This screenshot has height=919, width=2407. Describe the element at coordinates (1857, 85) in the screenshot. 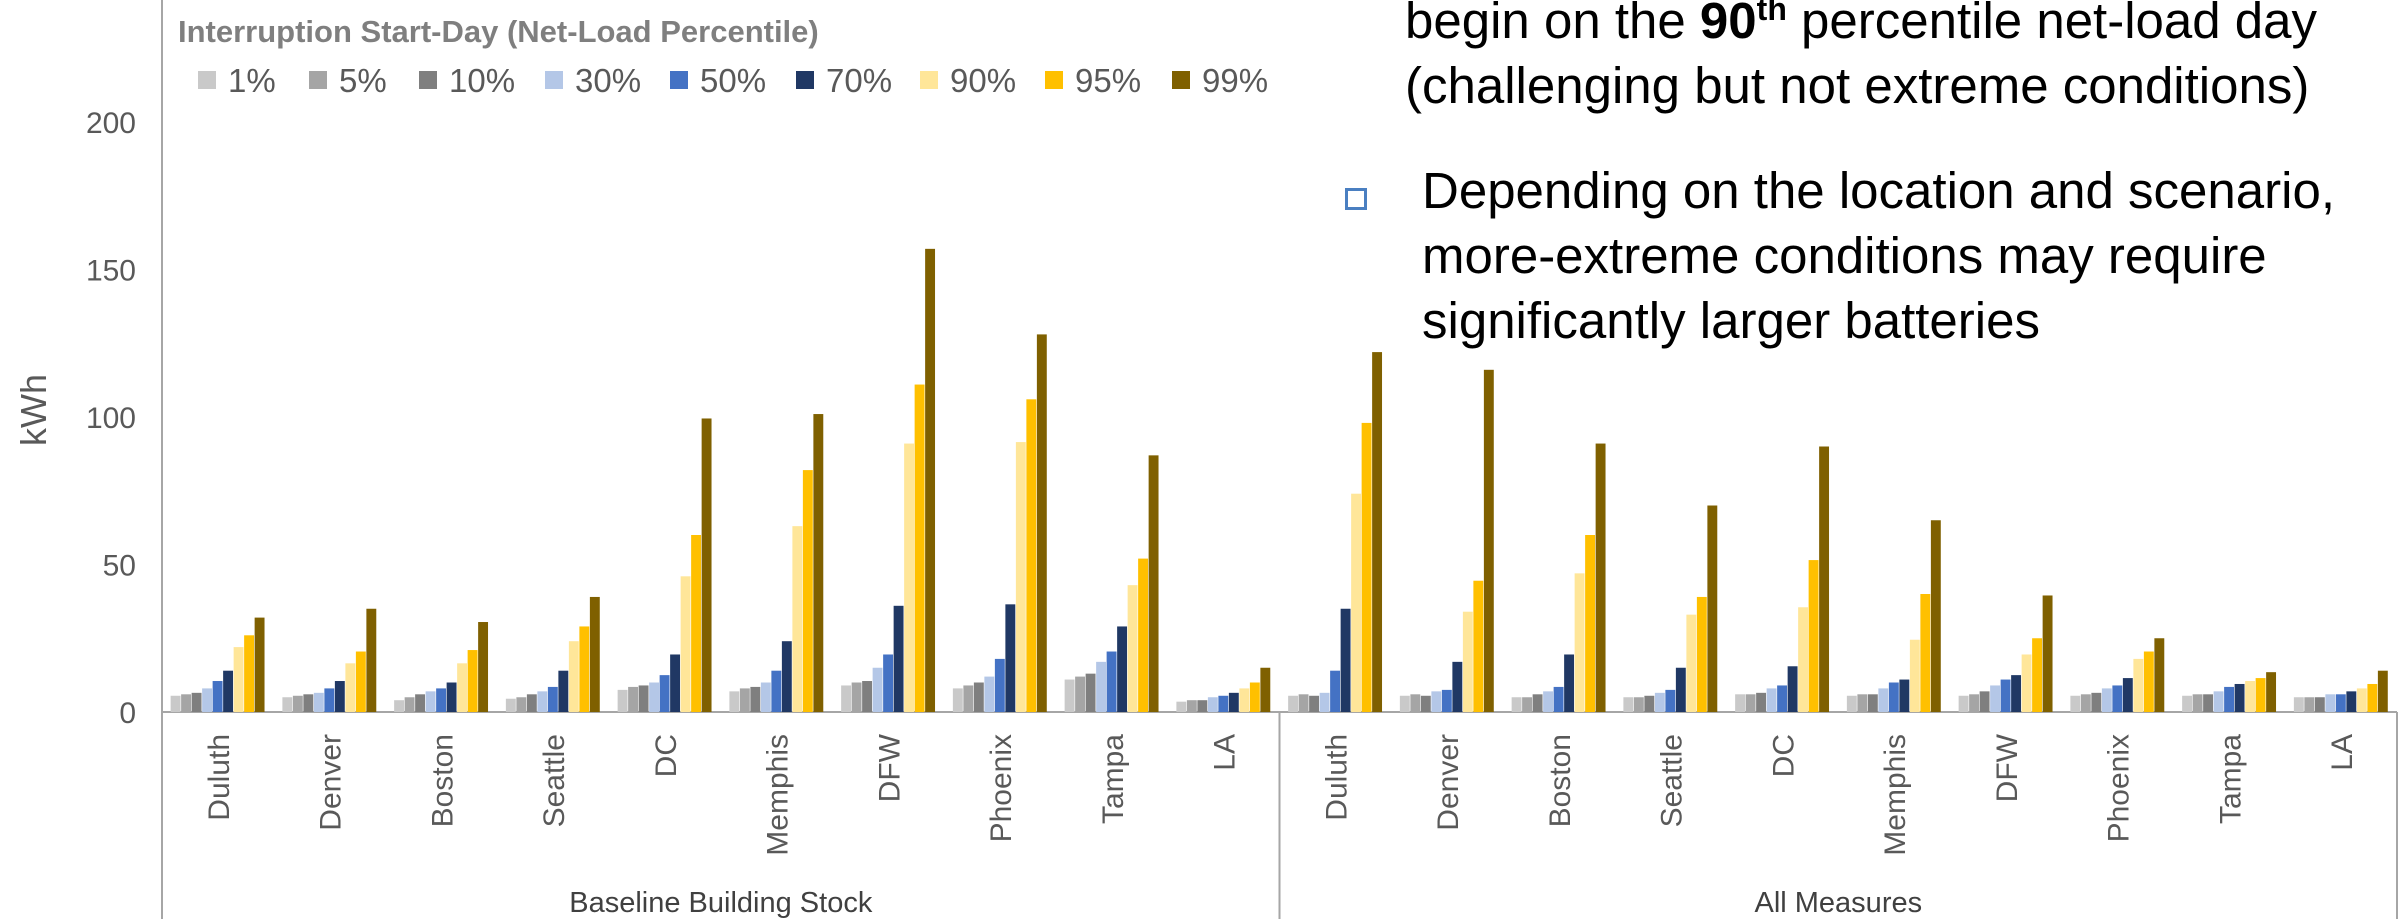

I see `note-first-line-2: (challenging but not extreme conditions)` at that location.